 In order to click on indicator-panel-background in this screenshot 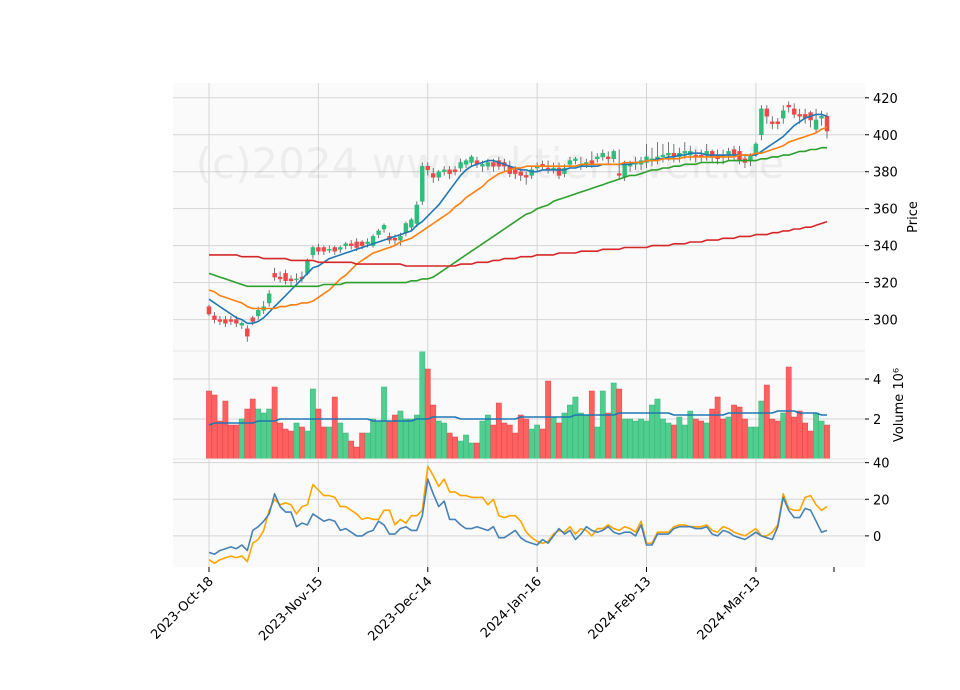, I will do `click(519, 513)`.